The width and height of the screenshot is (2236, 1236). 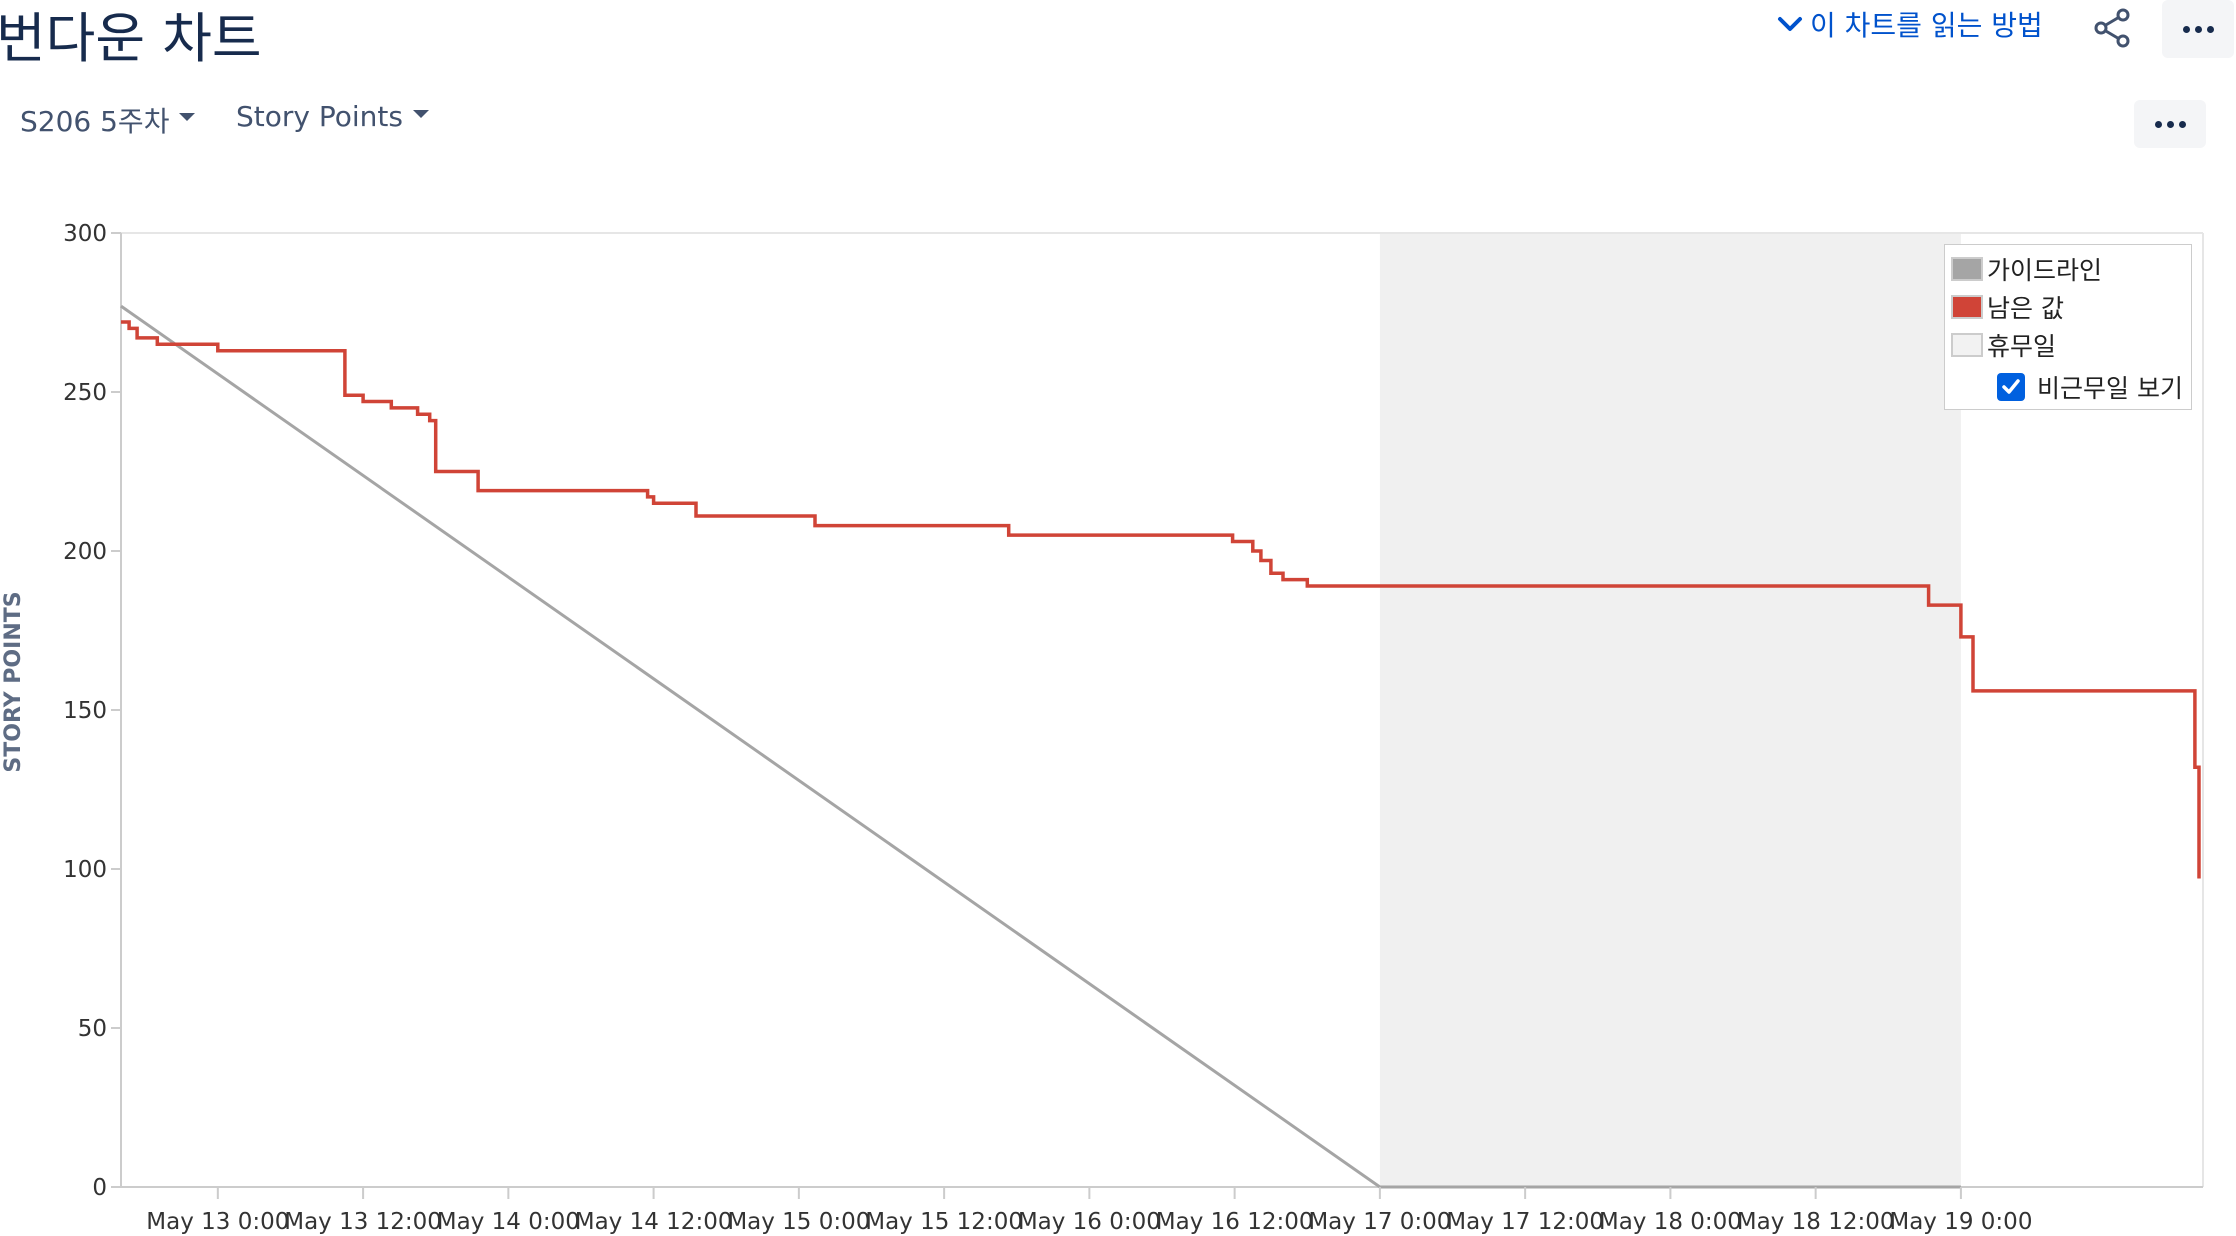 What do you see at coordinates (13, 681) in the screenshot?
I see `y-axis-title: STORY POINTS` at bounding box center [13, 681].